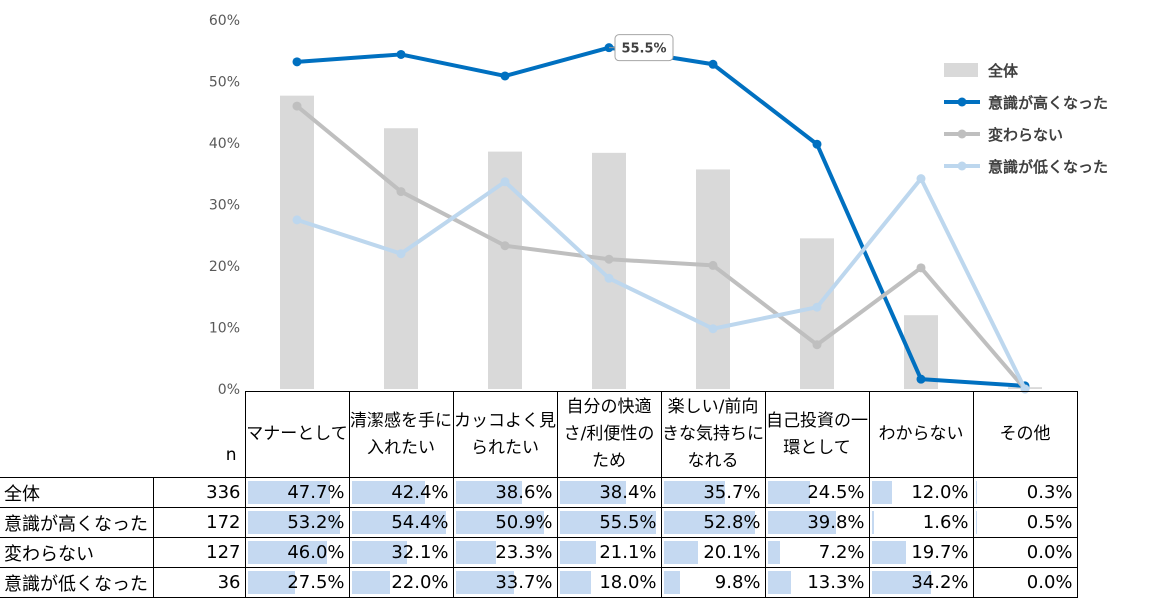 The width and height of the screenshot is (1158, 614). Describe the element at coordinates (628, 492) in the screenshot. I see `value-text: 38.4%` at that location.